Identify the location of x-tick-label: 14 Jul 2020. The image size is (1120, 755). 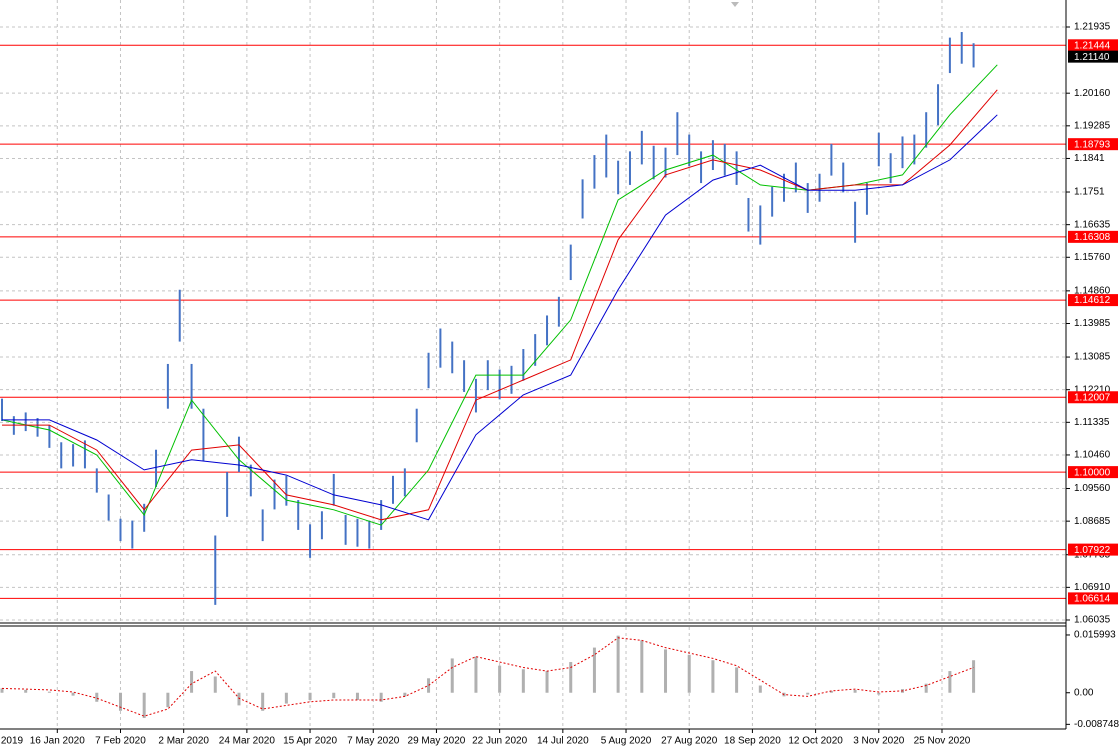
(563, 741).